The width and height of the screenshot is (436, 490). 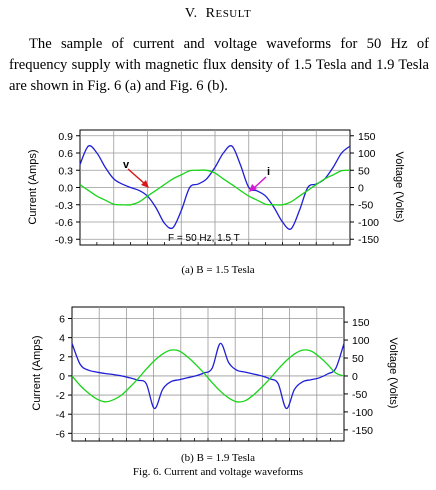 What do you see at coordinates (218, 270) in the screenshot?
I see `subfigure-caption-a: (a) B = 1.5 Tesla` at bounding box center [218, 270].